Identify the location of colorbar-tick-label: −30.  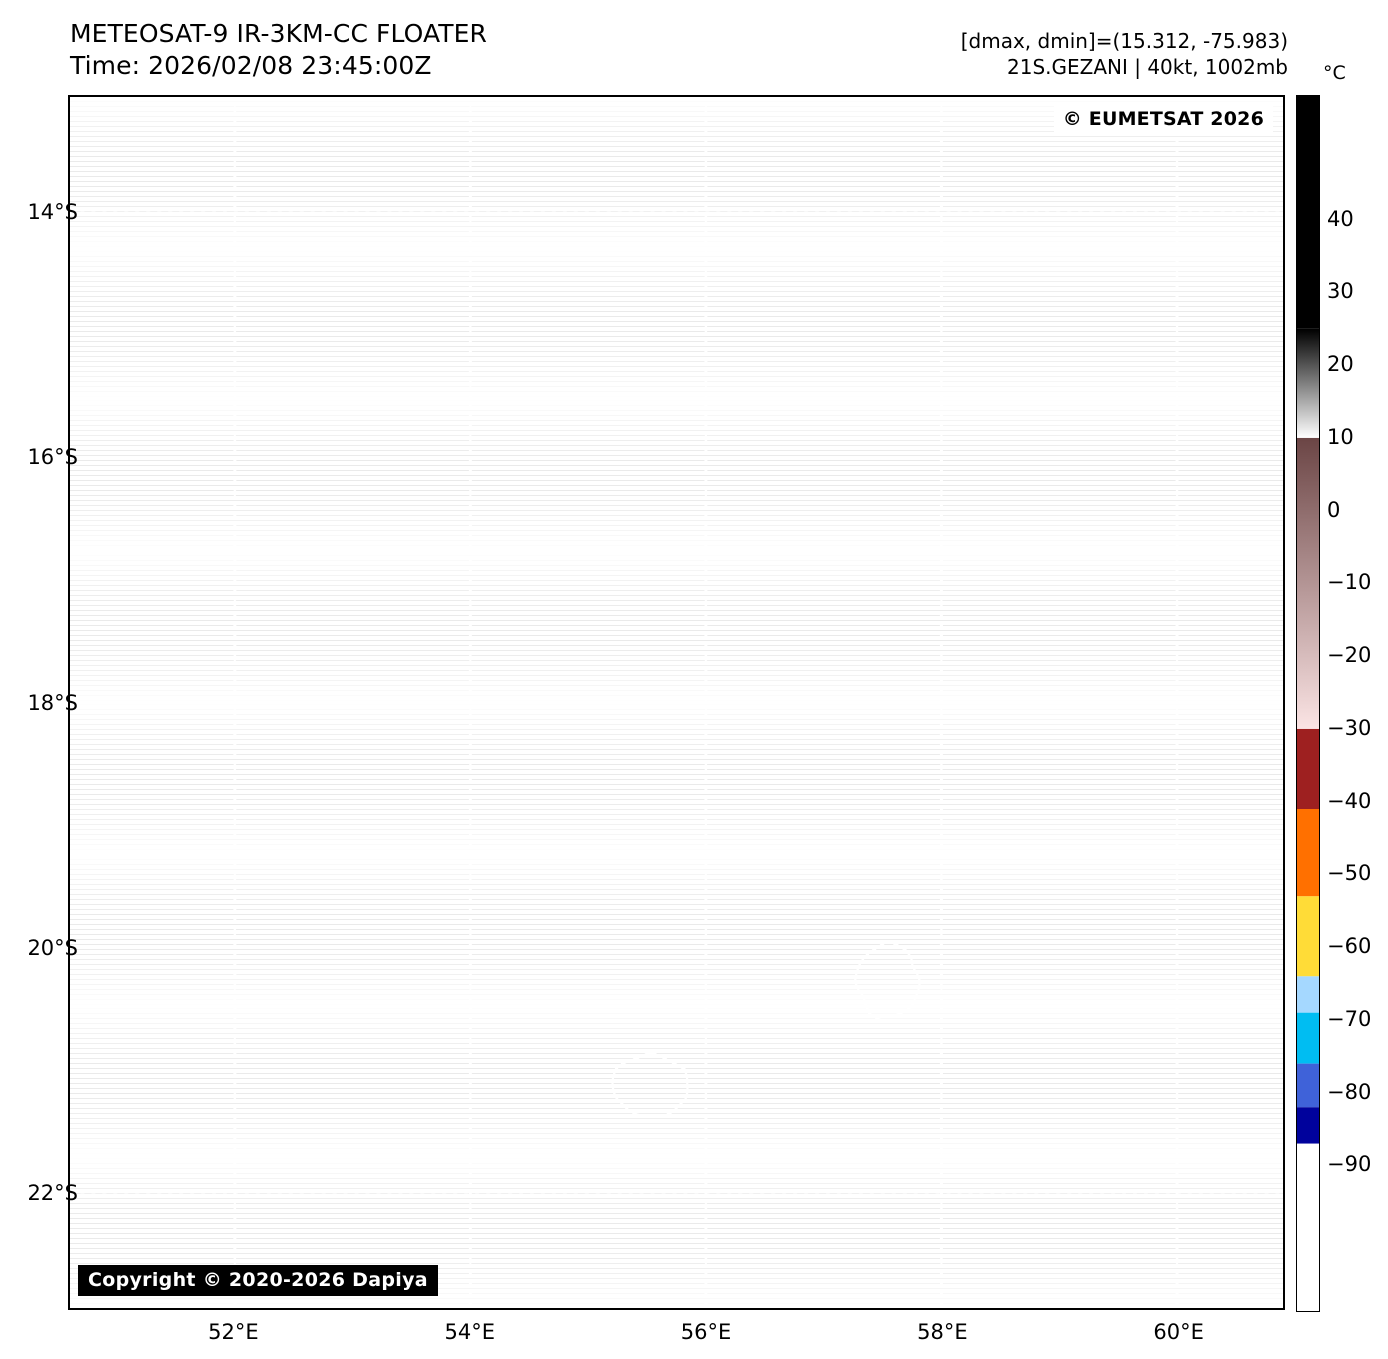
(1349, 727).